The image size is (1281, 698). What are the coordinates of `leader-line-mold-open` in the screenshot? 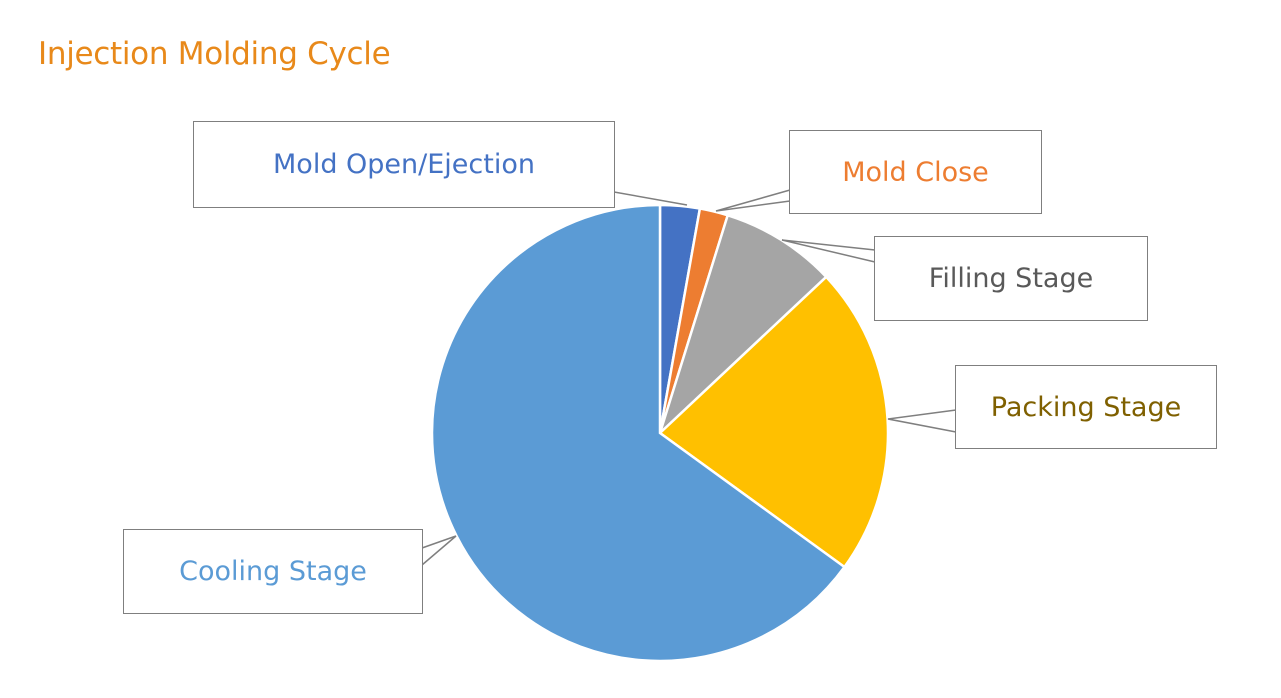 It's located at (650, 189).